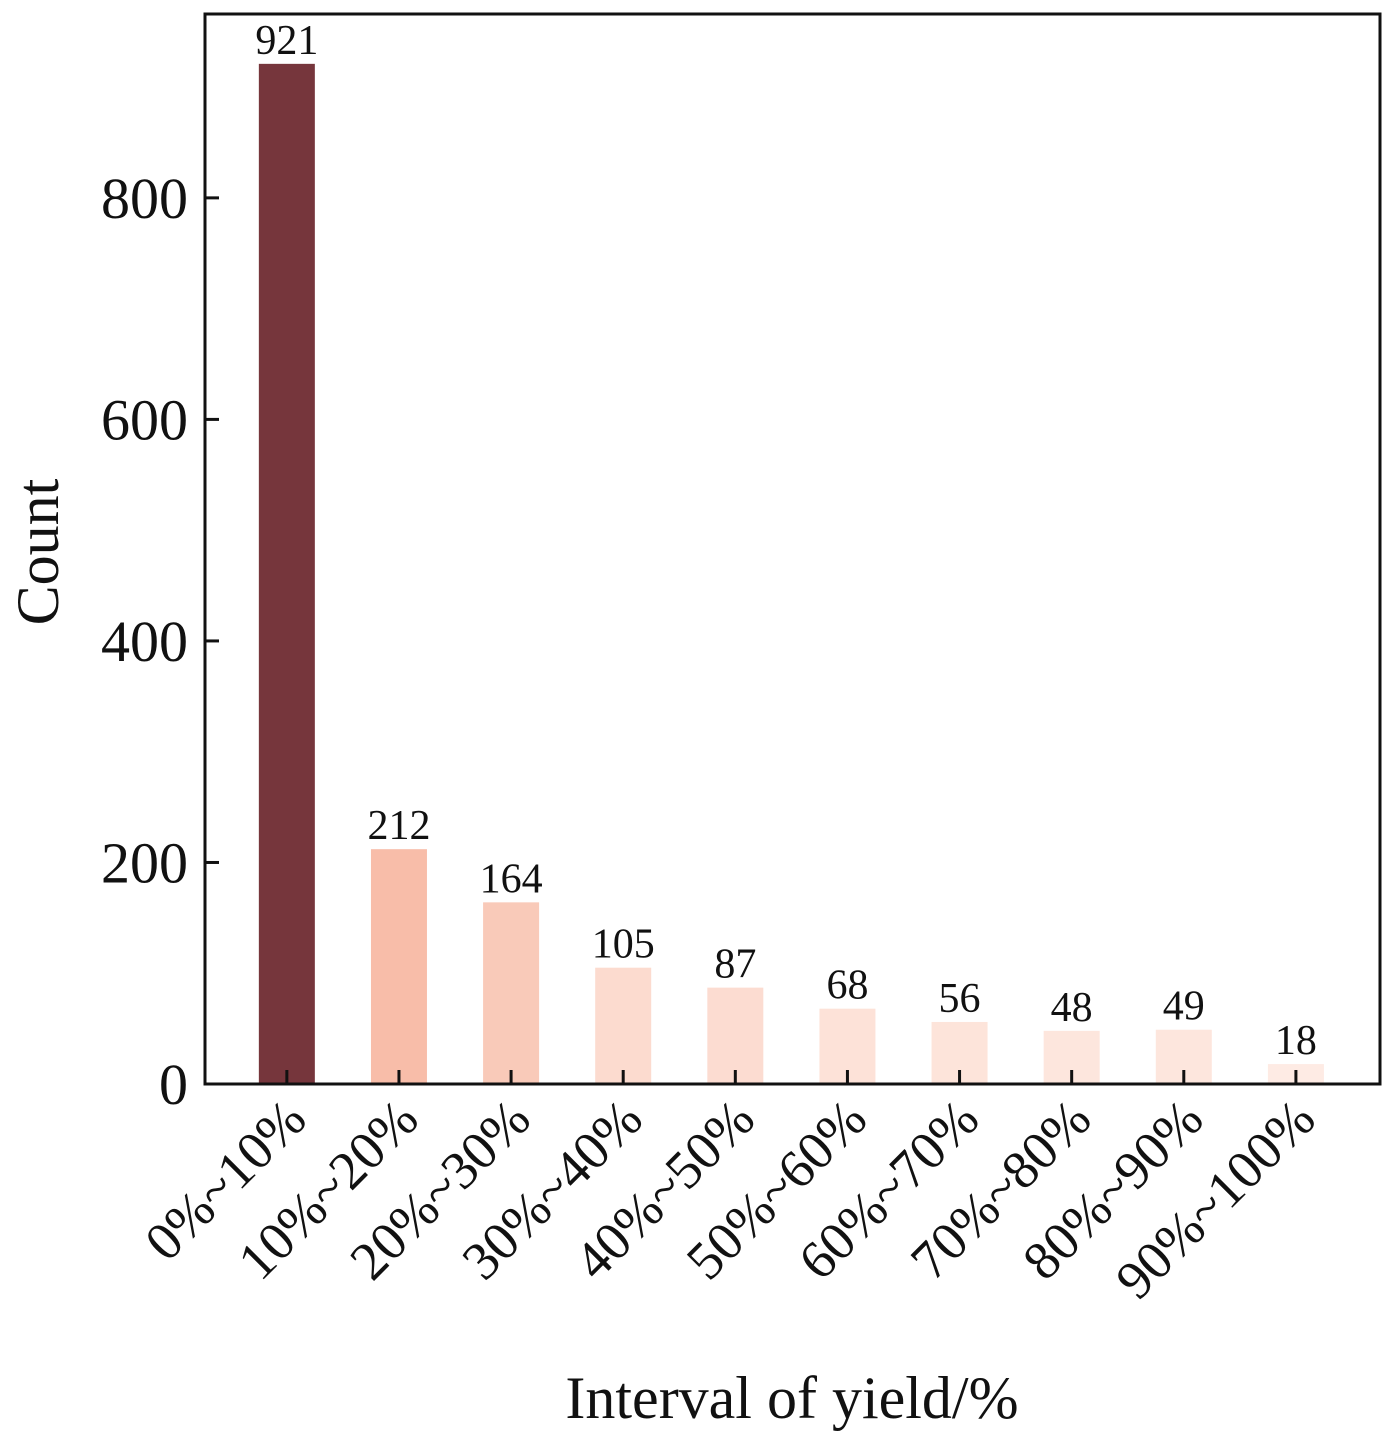  Describe the element at coordinates (286, 41) in the screenshot. I see `bar-value-label: 921` at that location.